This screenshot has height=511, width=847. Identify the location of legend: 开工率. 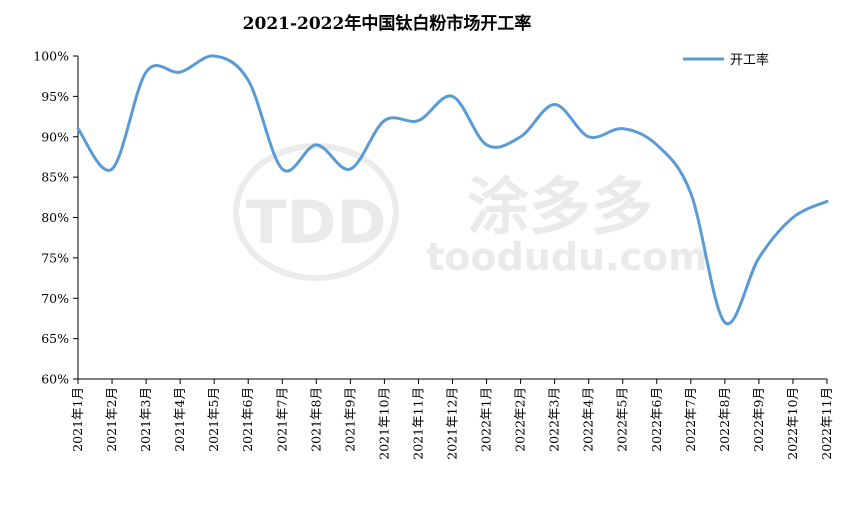
(726, 60).